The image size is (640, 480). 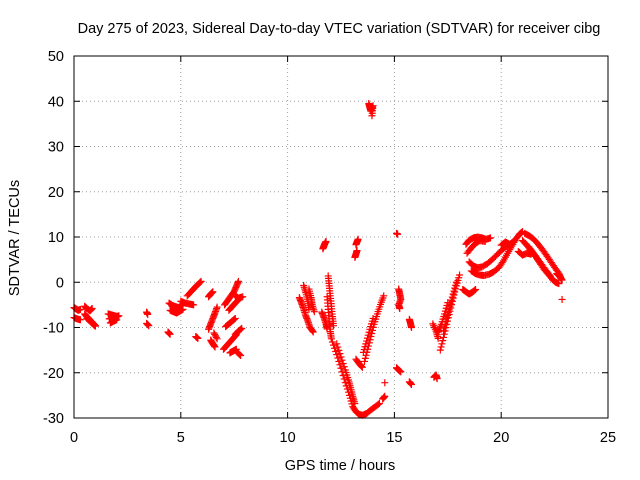 What do you see at coordinates (56, 102) in the screenshot?
I see `y-tick-label: 40` at bounding box center [56, 102].